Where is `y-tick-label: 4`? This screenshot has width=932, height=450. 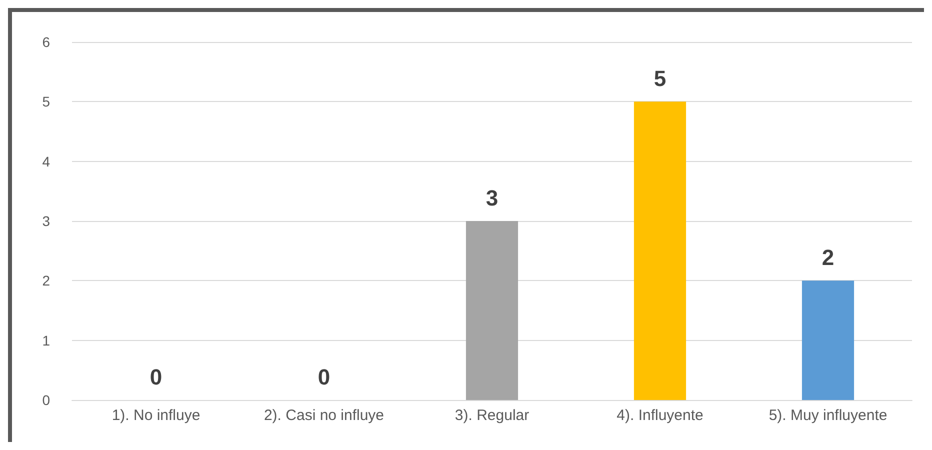 y-tick-label: 4 is located at coordinates (46, 161).